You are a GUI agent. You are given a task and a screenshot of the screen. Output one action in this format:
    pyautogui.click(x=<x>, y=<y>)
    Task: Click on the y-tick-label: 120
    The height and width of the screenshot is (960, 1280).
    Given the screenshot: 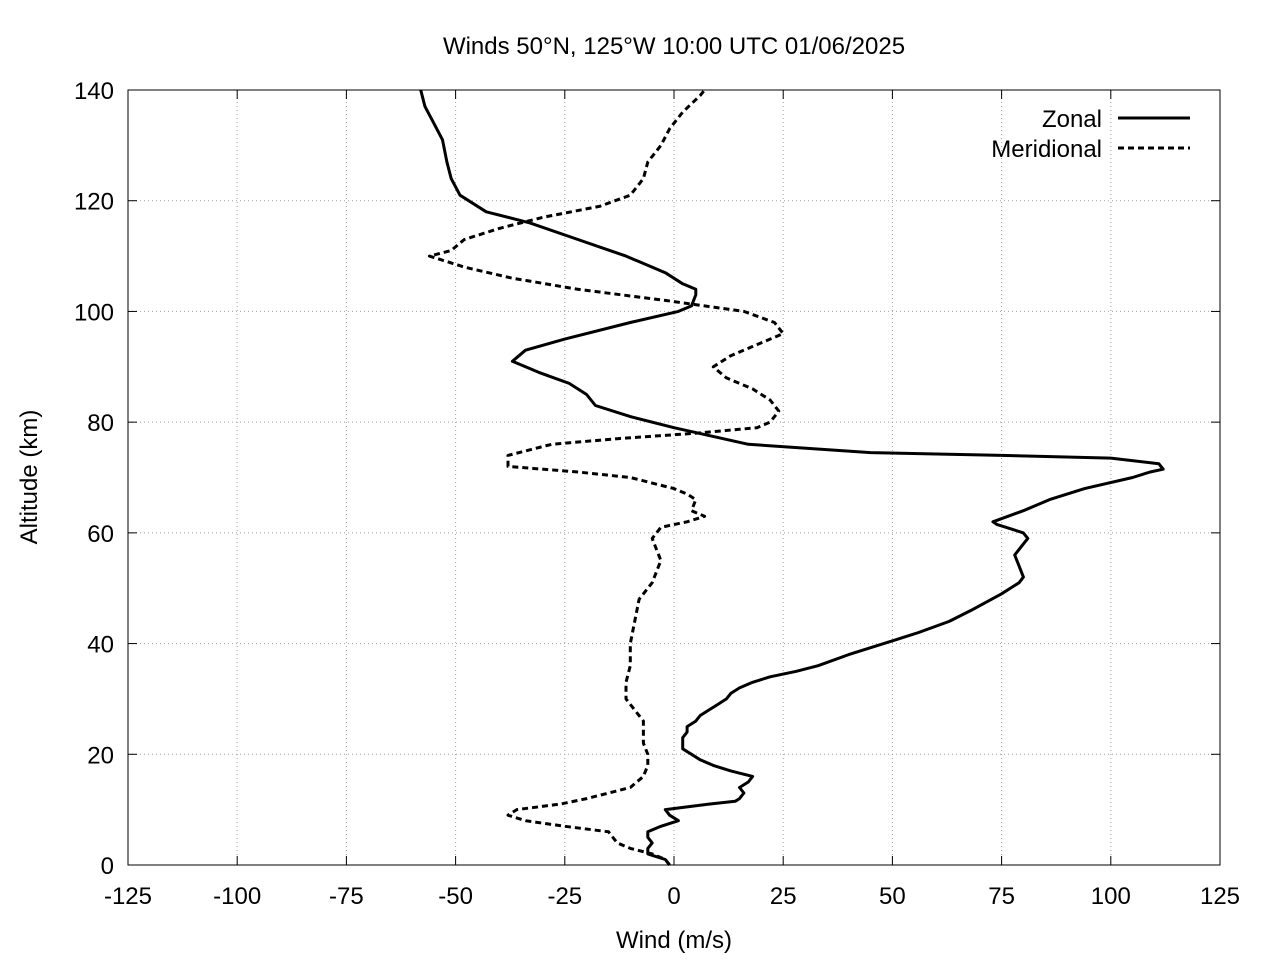 What is the action you would take?
    pyautogui.click(x=94, y=202)
    